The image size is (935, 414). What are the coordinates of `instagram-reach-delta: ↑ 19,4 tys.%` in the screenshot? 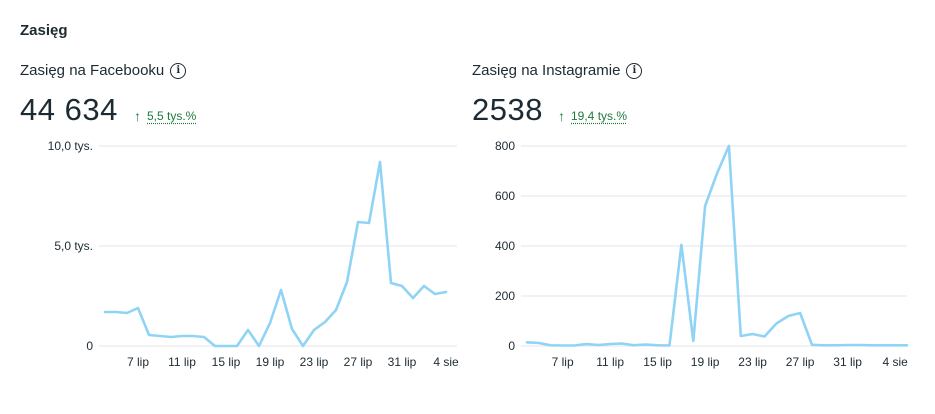 It's located at (592, 116).